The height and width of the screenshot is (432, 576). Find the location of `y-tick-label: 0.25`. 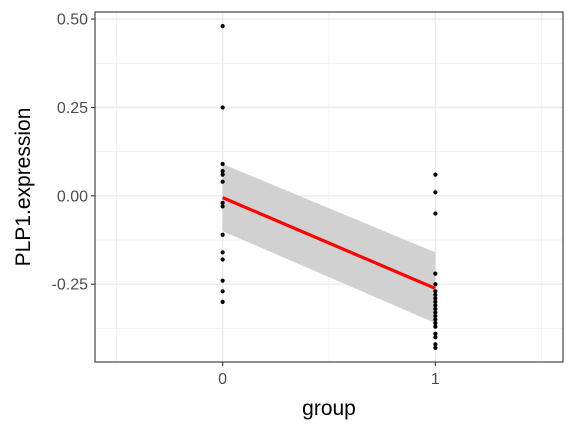

y-tick-label: 0.25 is located at coordinates (72, 108).